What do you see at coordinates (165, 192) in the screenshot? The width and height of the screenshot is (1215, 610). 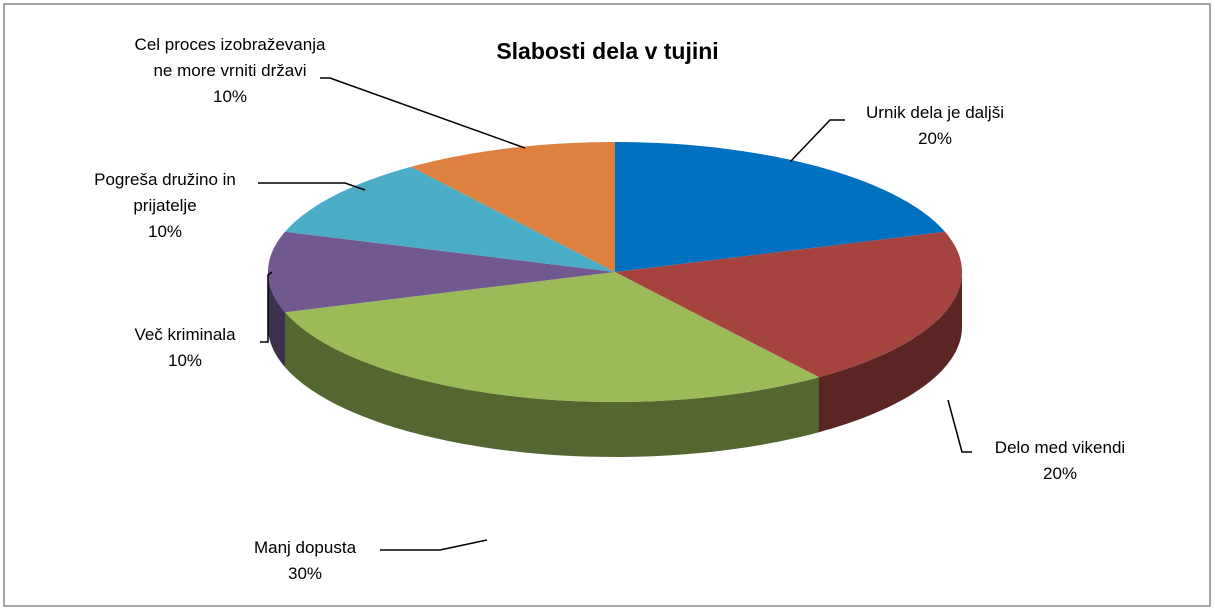 I see `label-category: Pogreša družino in prijatelje` at bounding box center [165, 192].